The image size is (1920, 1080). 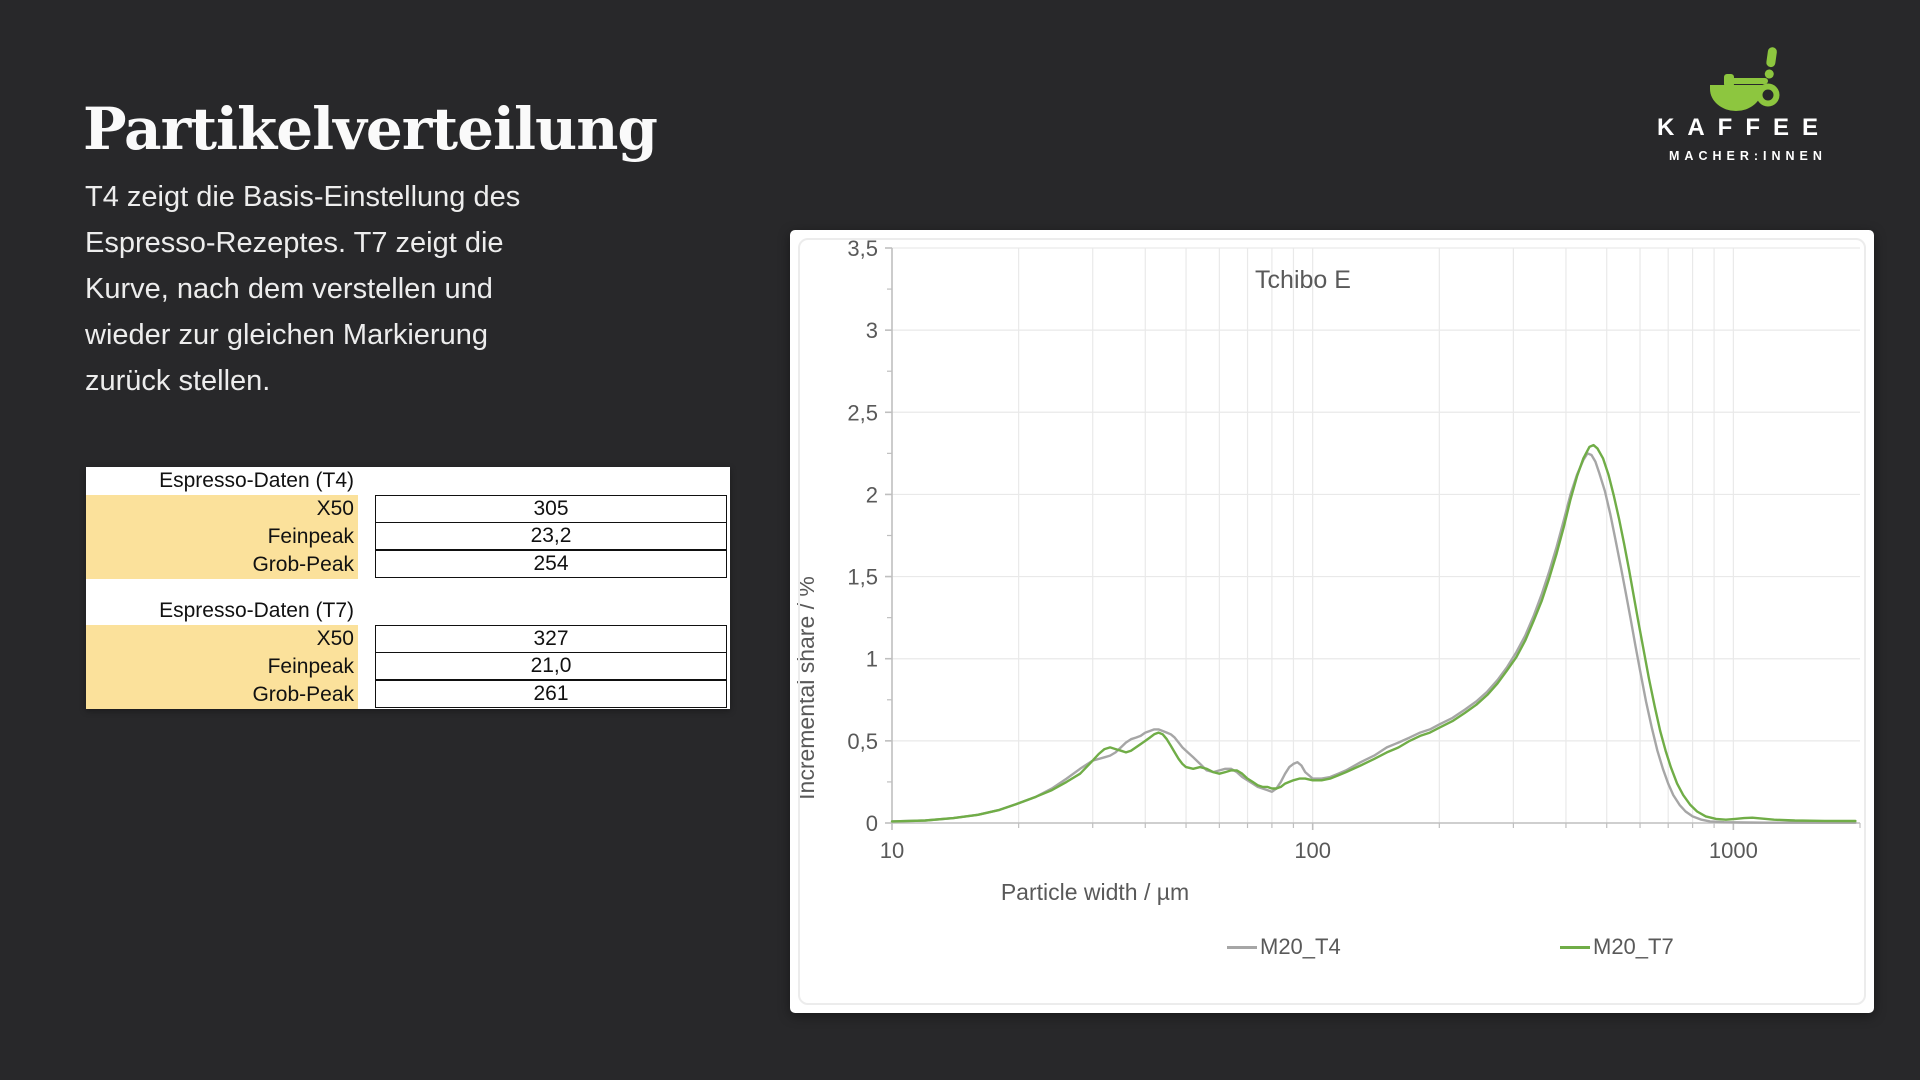 What do you see at coordinates (303, 197) in the screenshot?
I see `paragraph-line: T4 zeigt die Basis-Einstellung des` at bounding box center [303, 197].